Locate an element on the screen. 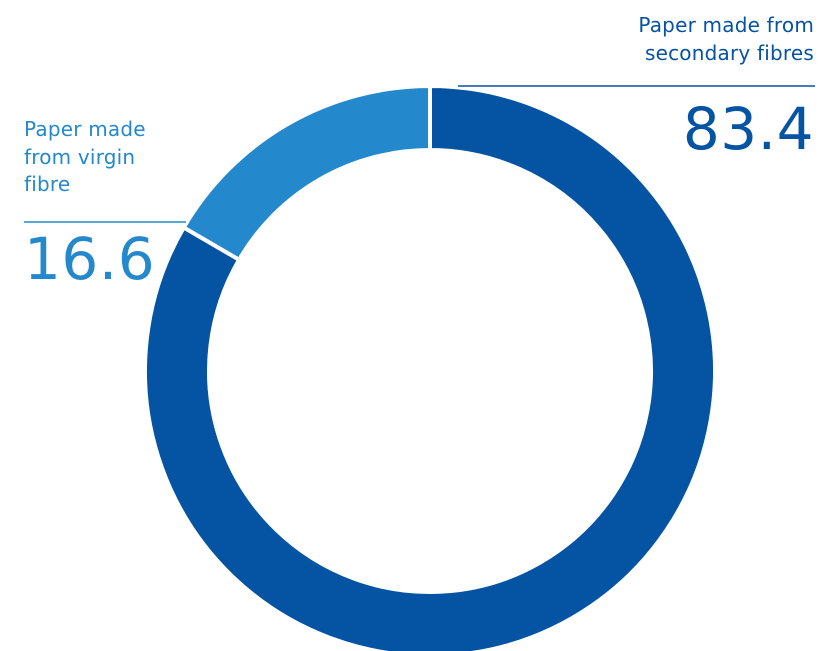  slice-label-secondary-fibres: Paper made from secondary fibres is located at coordinates (726, 39).